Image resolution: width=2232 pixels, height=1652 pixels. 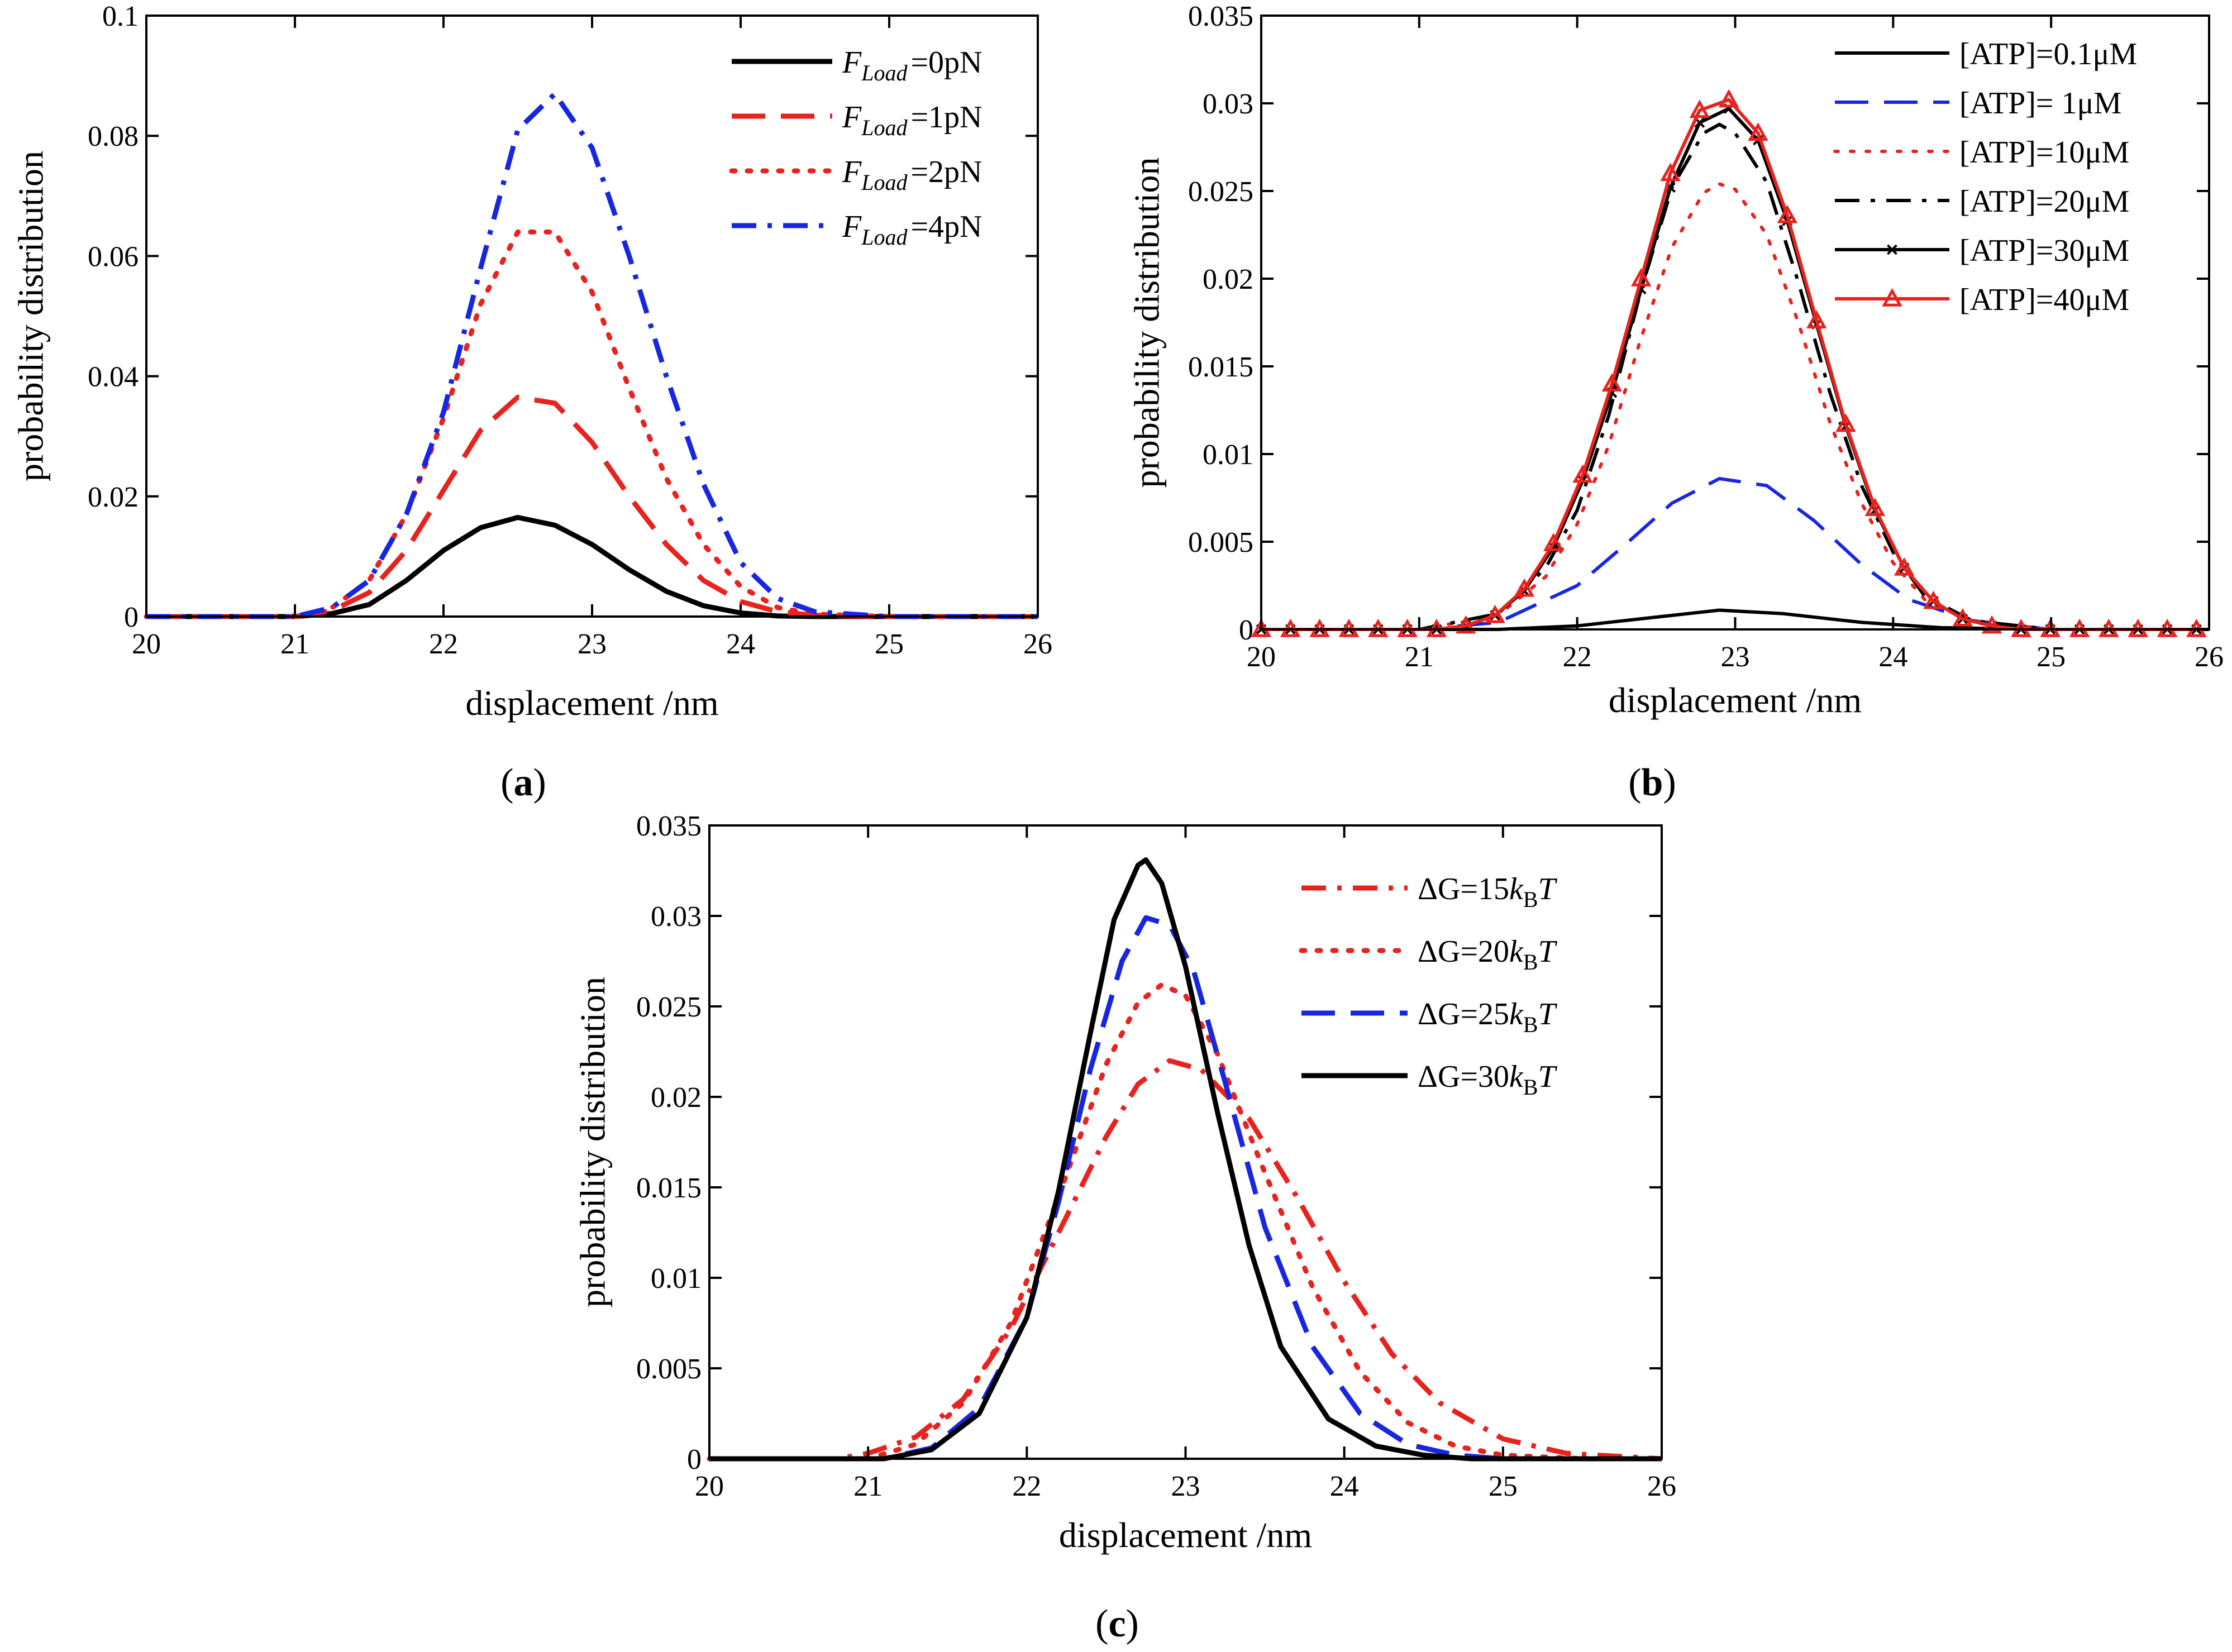 What do you see at coordinates (1652, 782) in the screenshot?
I see `panel-label: (b)` at bounding box center [1652, 782].